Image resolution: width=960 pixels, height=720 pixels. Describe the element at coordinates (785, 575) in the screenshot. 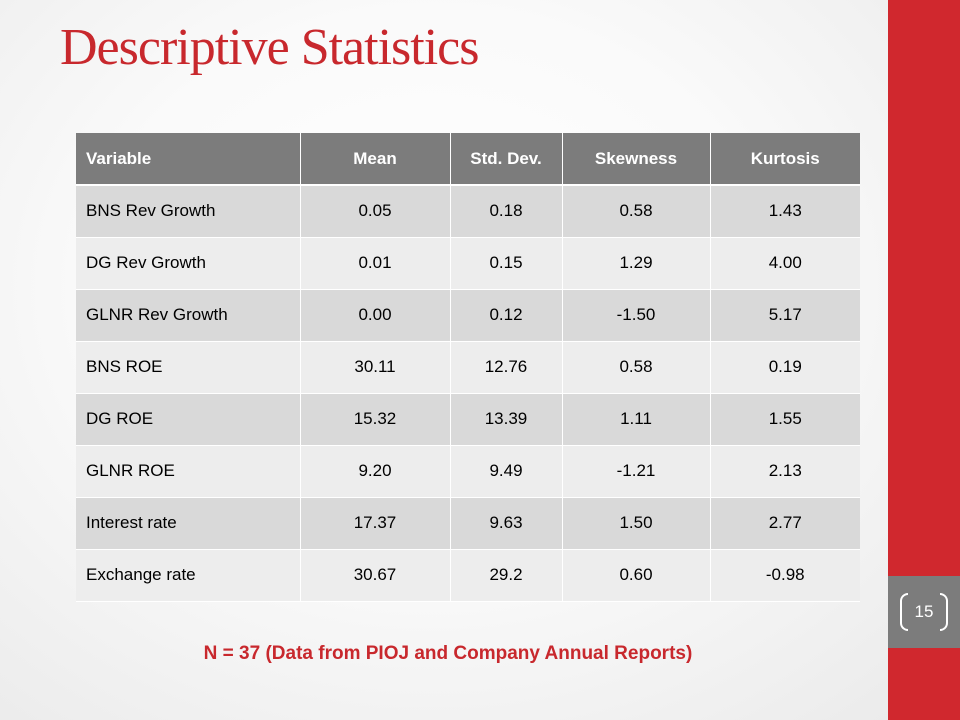

I see `cell-kurtosis: -0.98` at that location.